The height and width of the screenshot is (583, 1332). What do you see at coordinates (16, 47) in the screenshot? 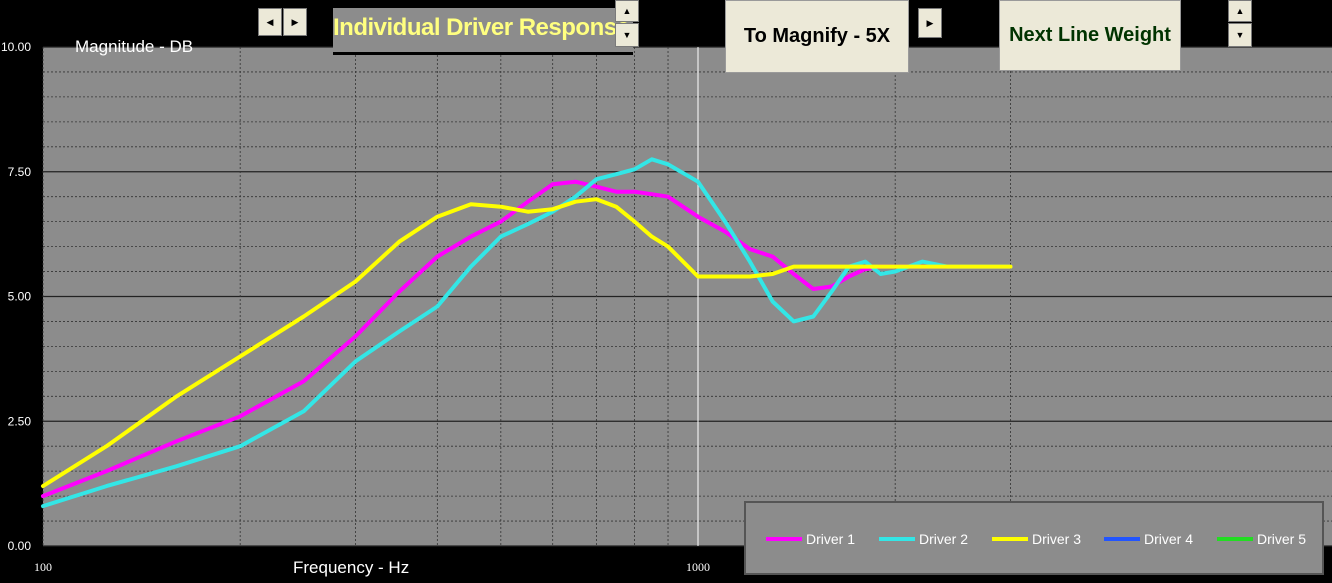
I see `y-tick-label: 10.00` at bounding box center [16, 47].